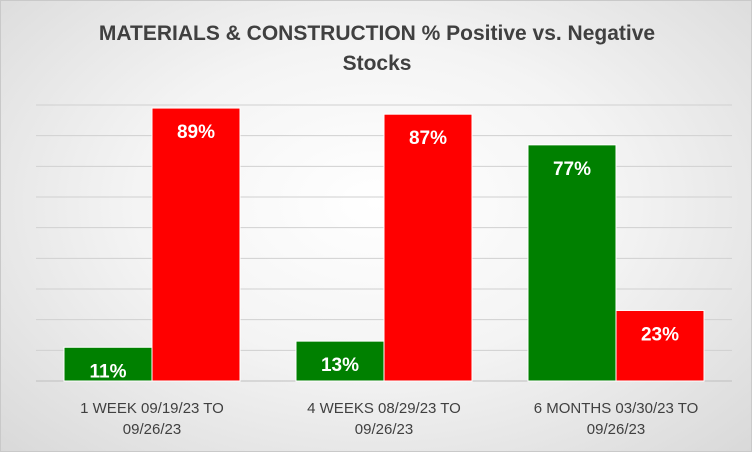 The height and width of the screenshot is (453, 752). Describe the element at coordinates (384, 408) in the screenshot. I see `category-label-1-line-0: 4 WEEKS 08/29/23 TO` at that location.